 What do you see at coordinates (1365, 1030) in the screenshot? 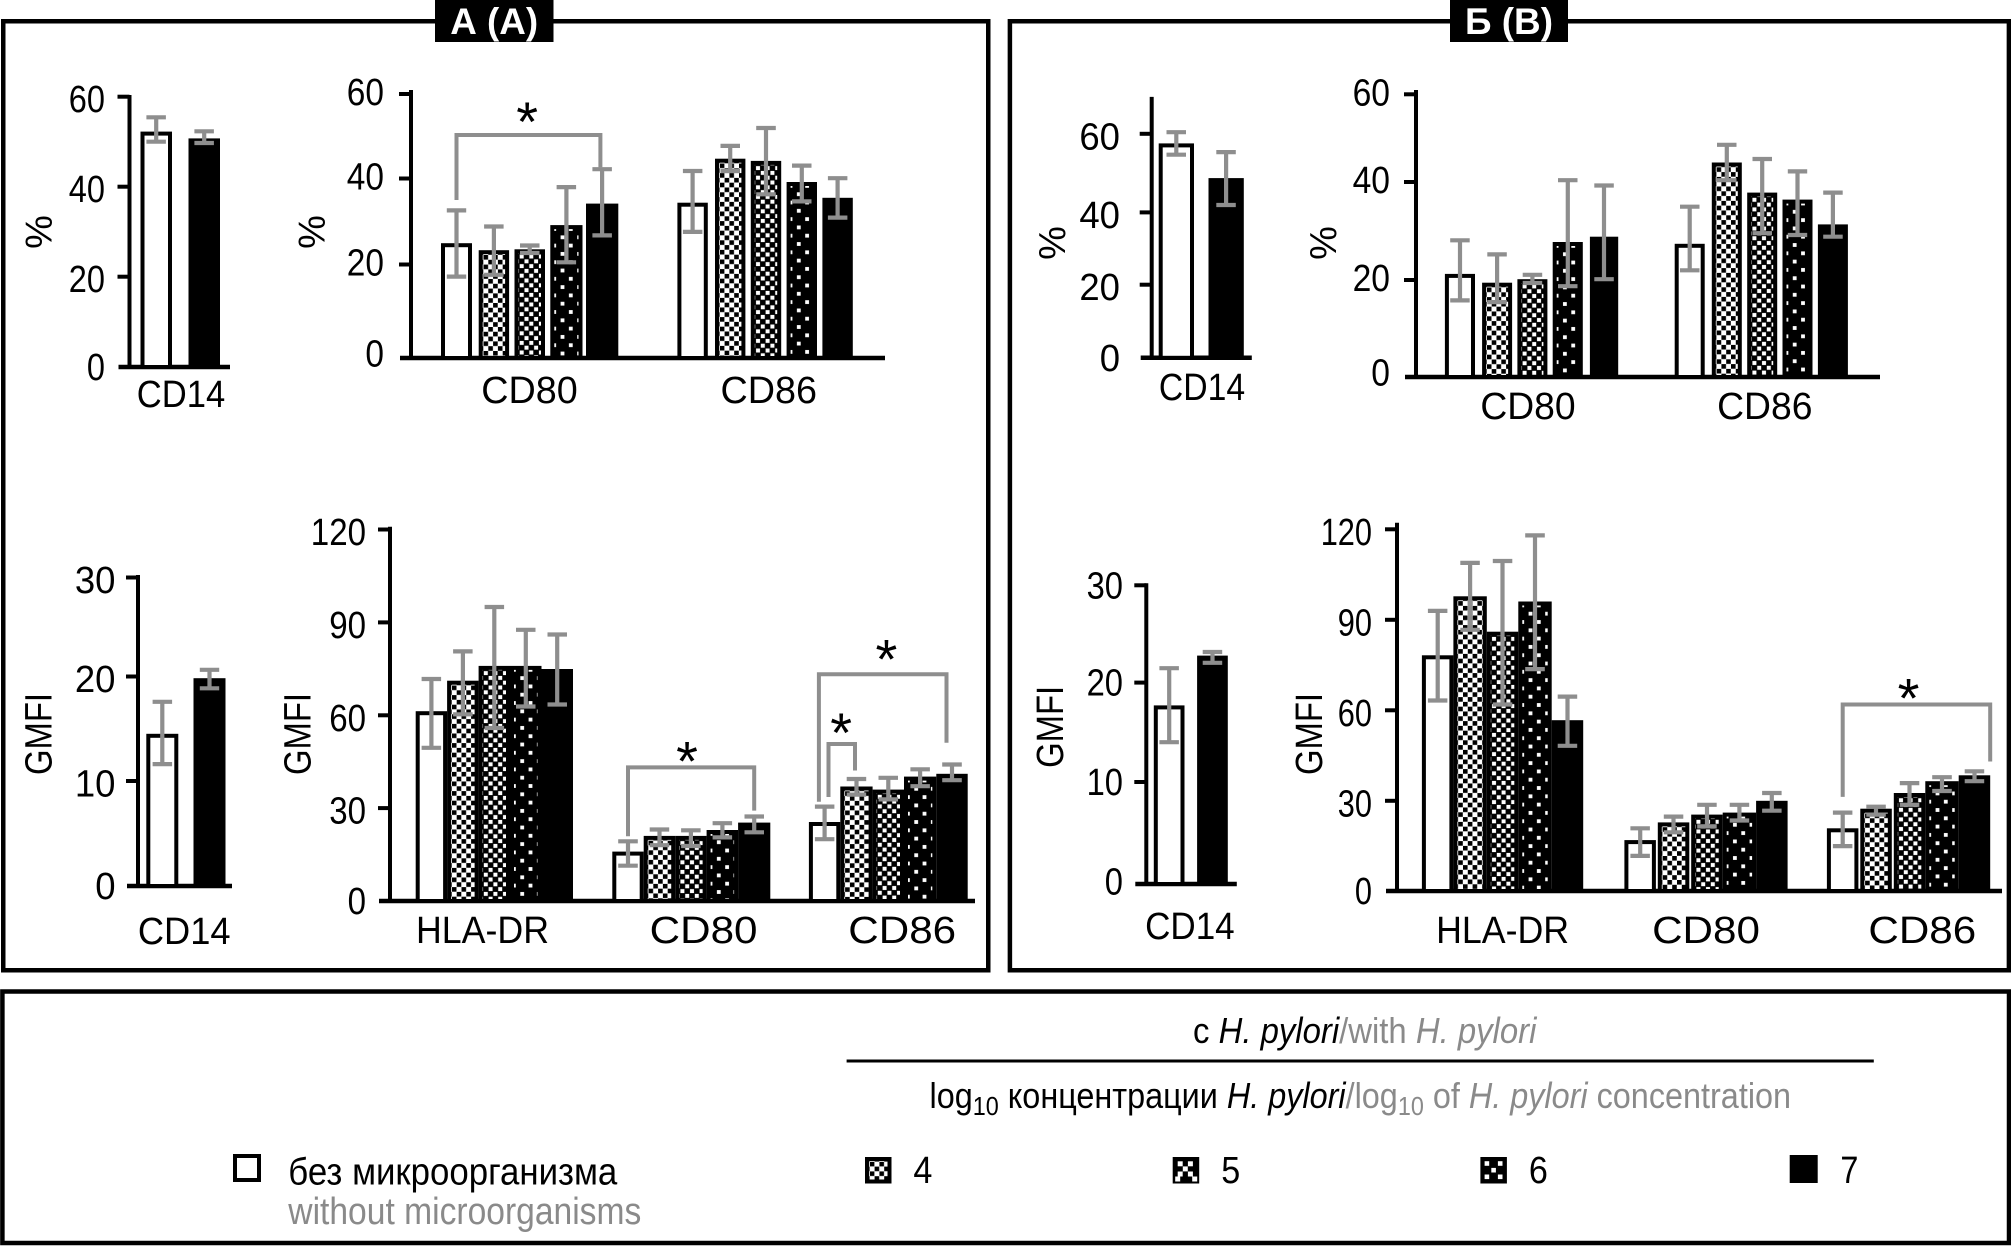
I see `svg-text: с H. pylori/with H. pylori` at bounding box center [1365, 1030].